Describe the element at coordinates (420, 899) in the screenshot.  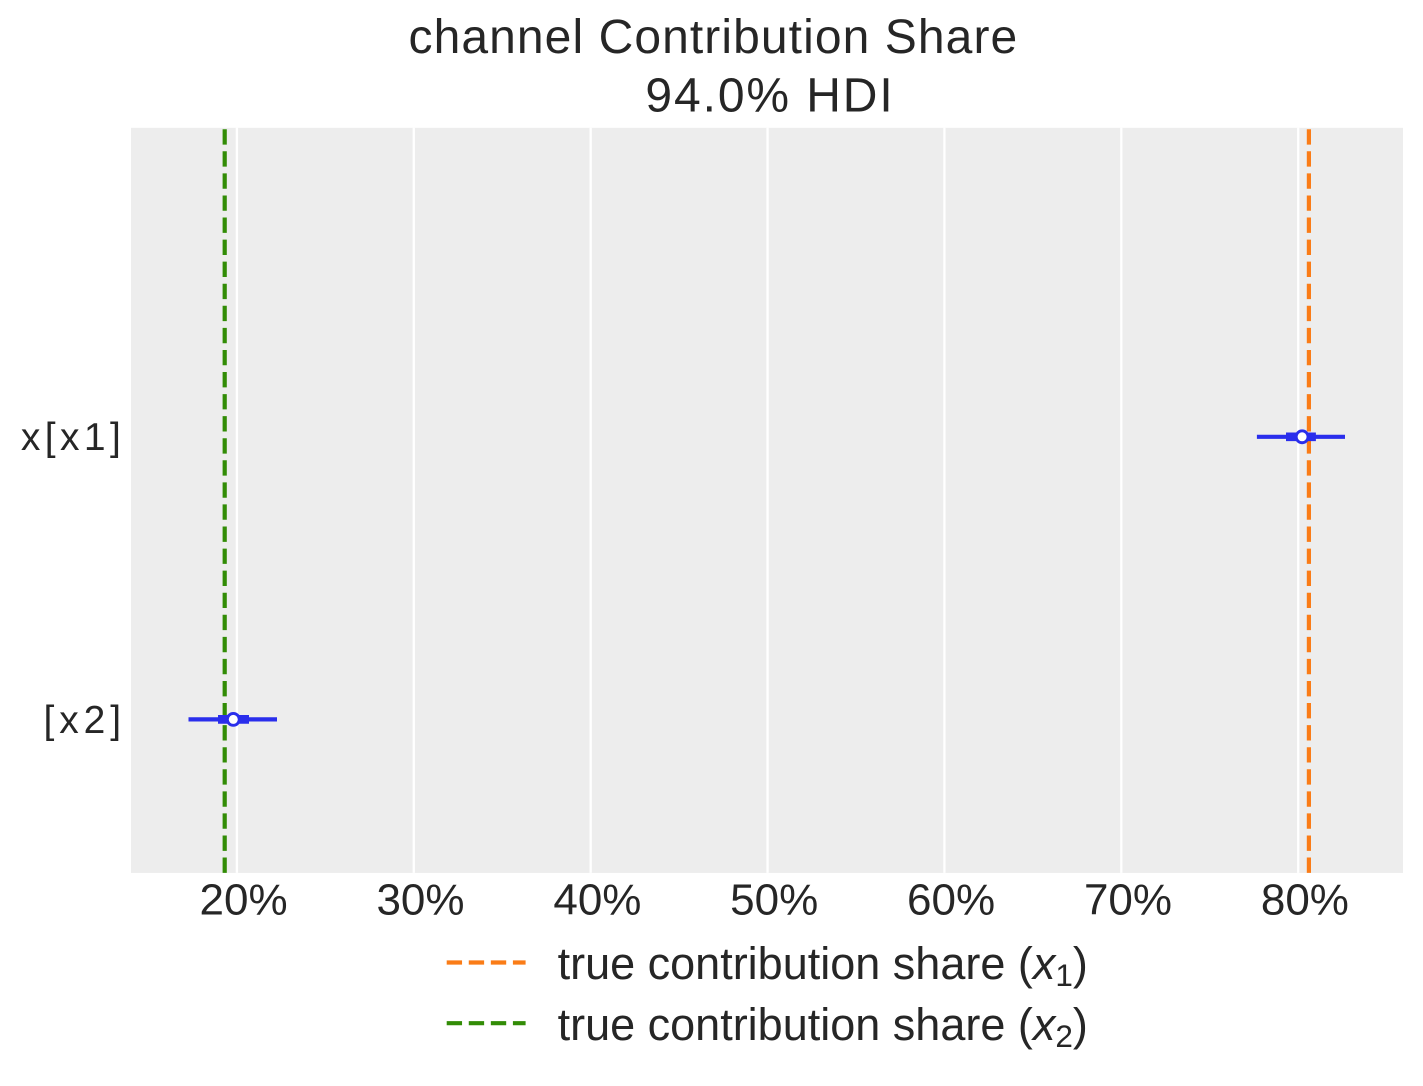
I see `svg-text: 30%` at that location.